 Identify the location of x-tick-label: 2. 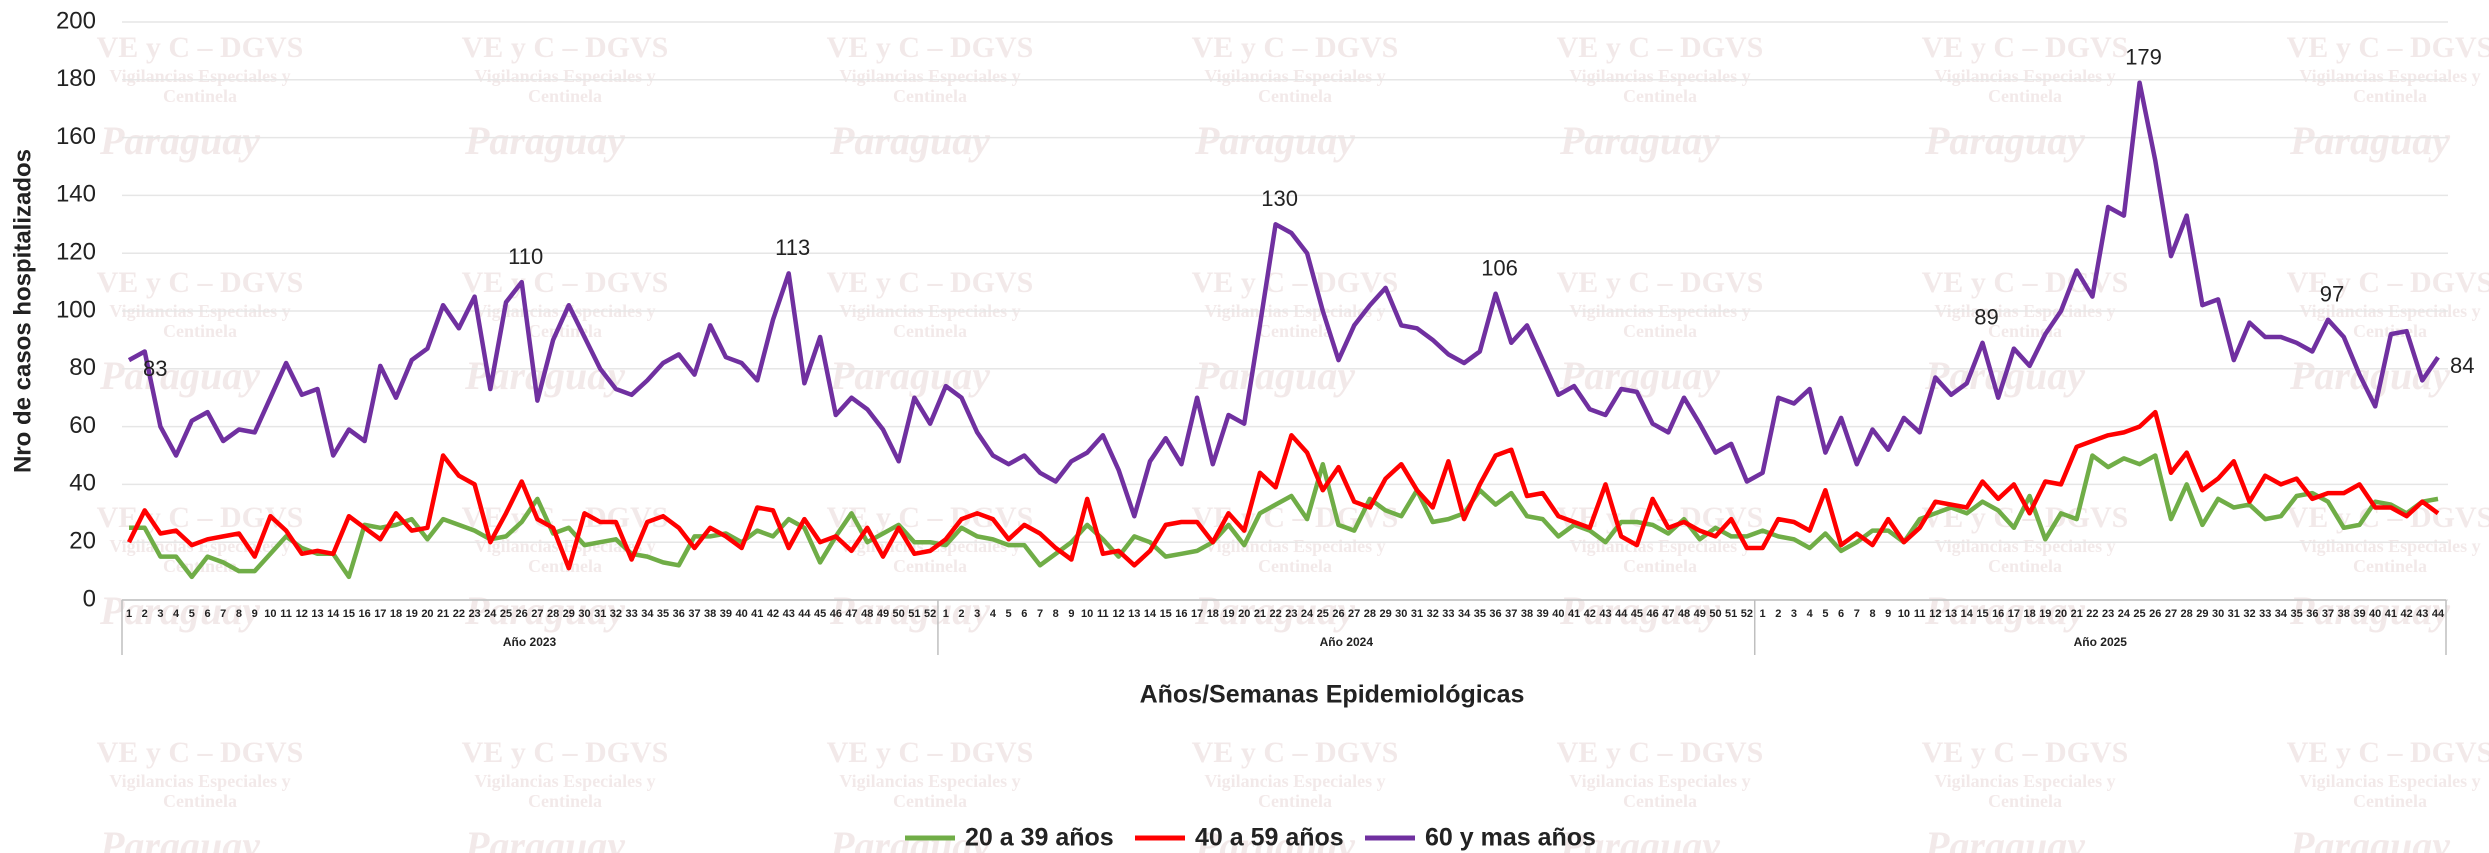
(145, 614).